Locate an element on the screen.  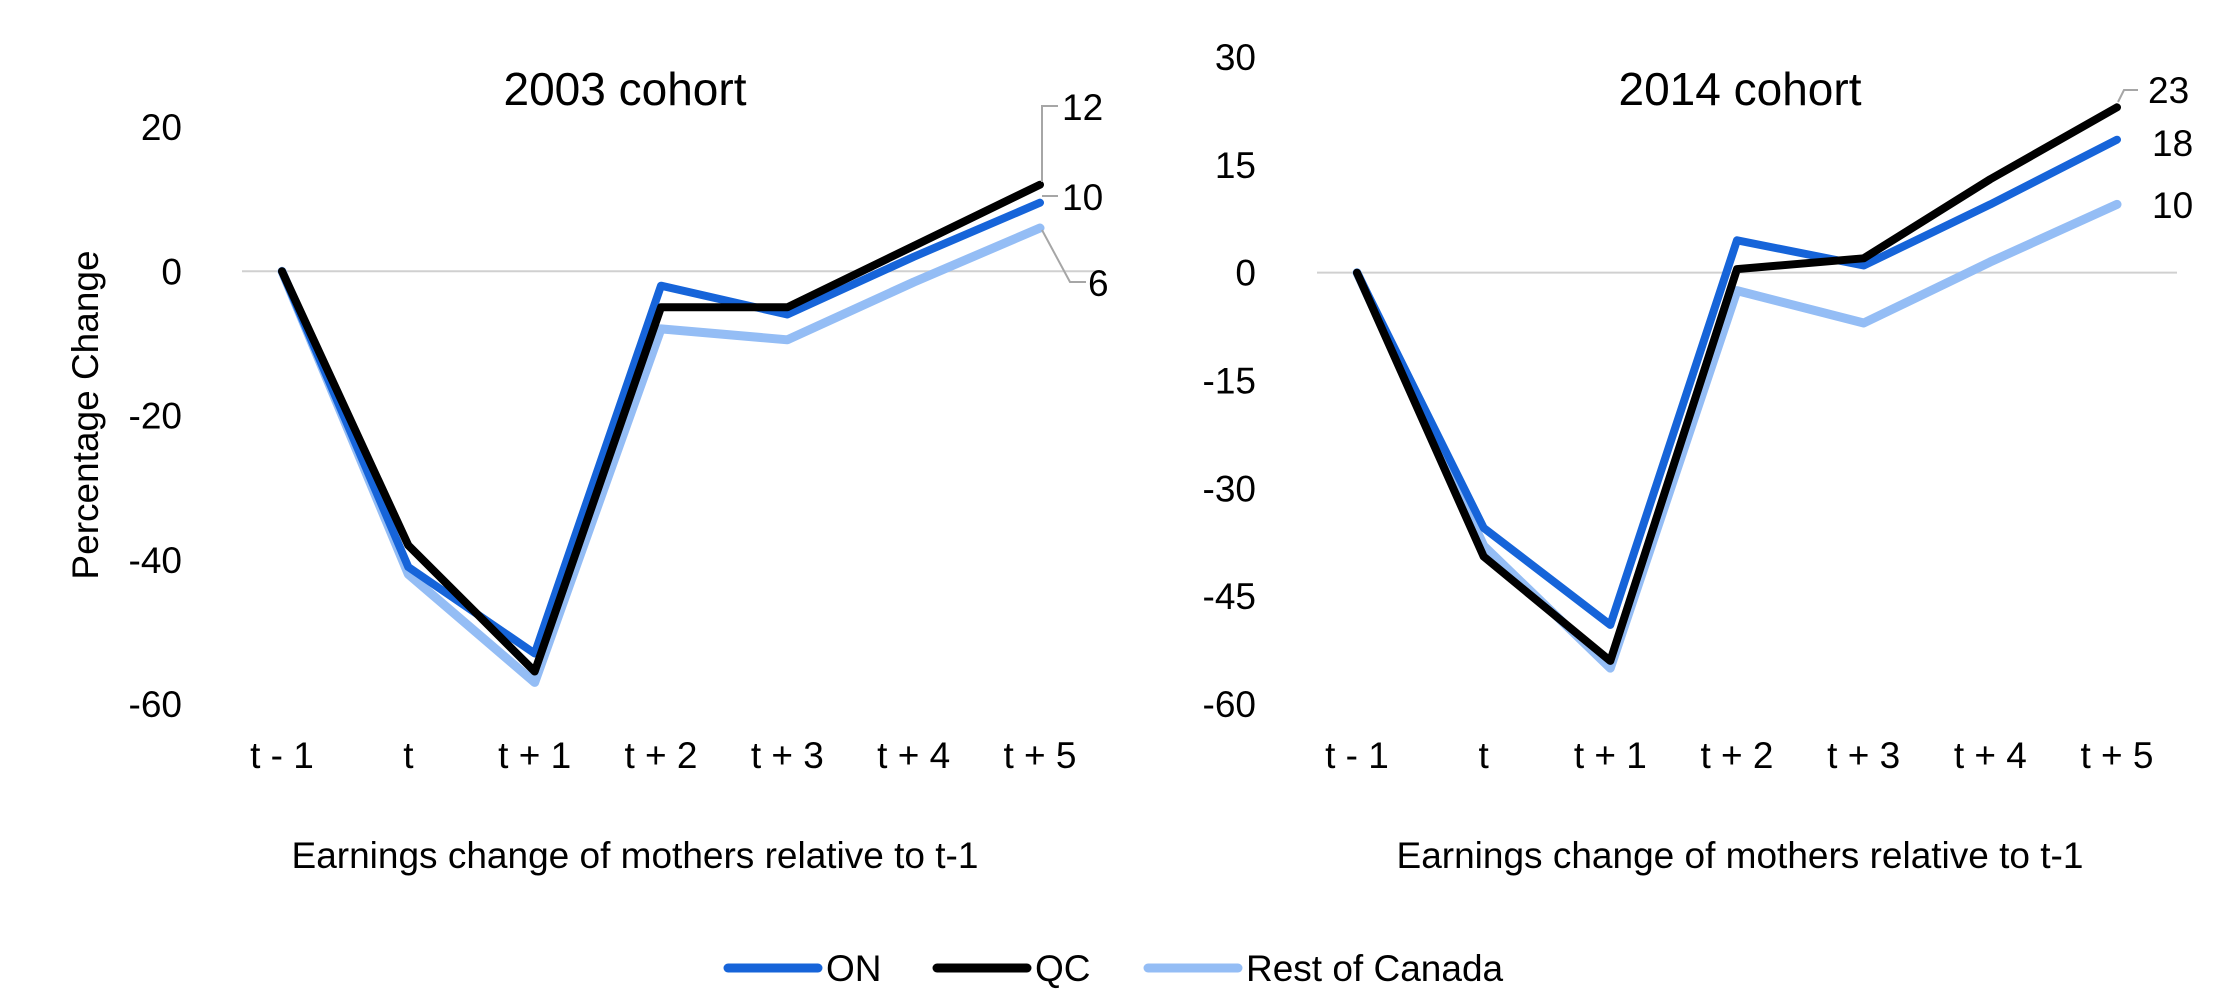
chart-legend: ON QC Rest of Canada is located at coordinates (1113, 968).